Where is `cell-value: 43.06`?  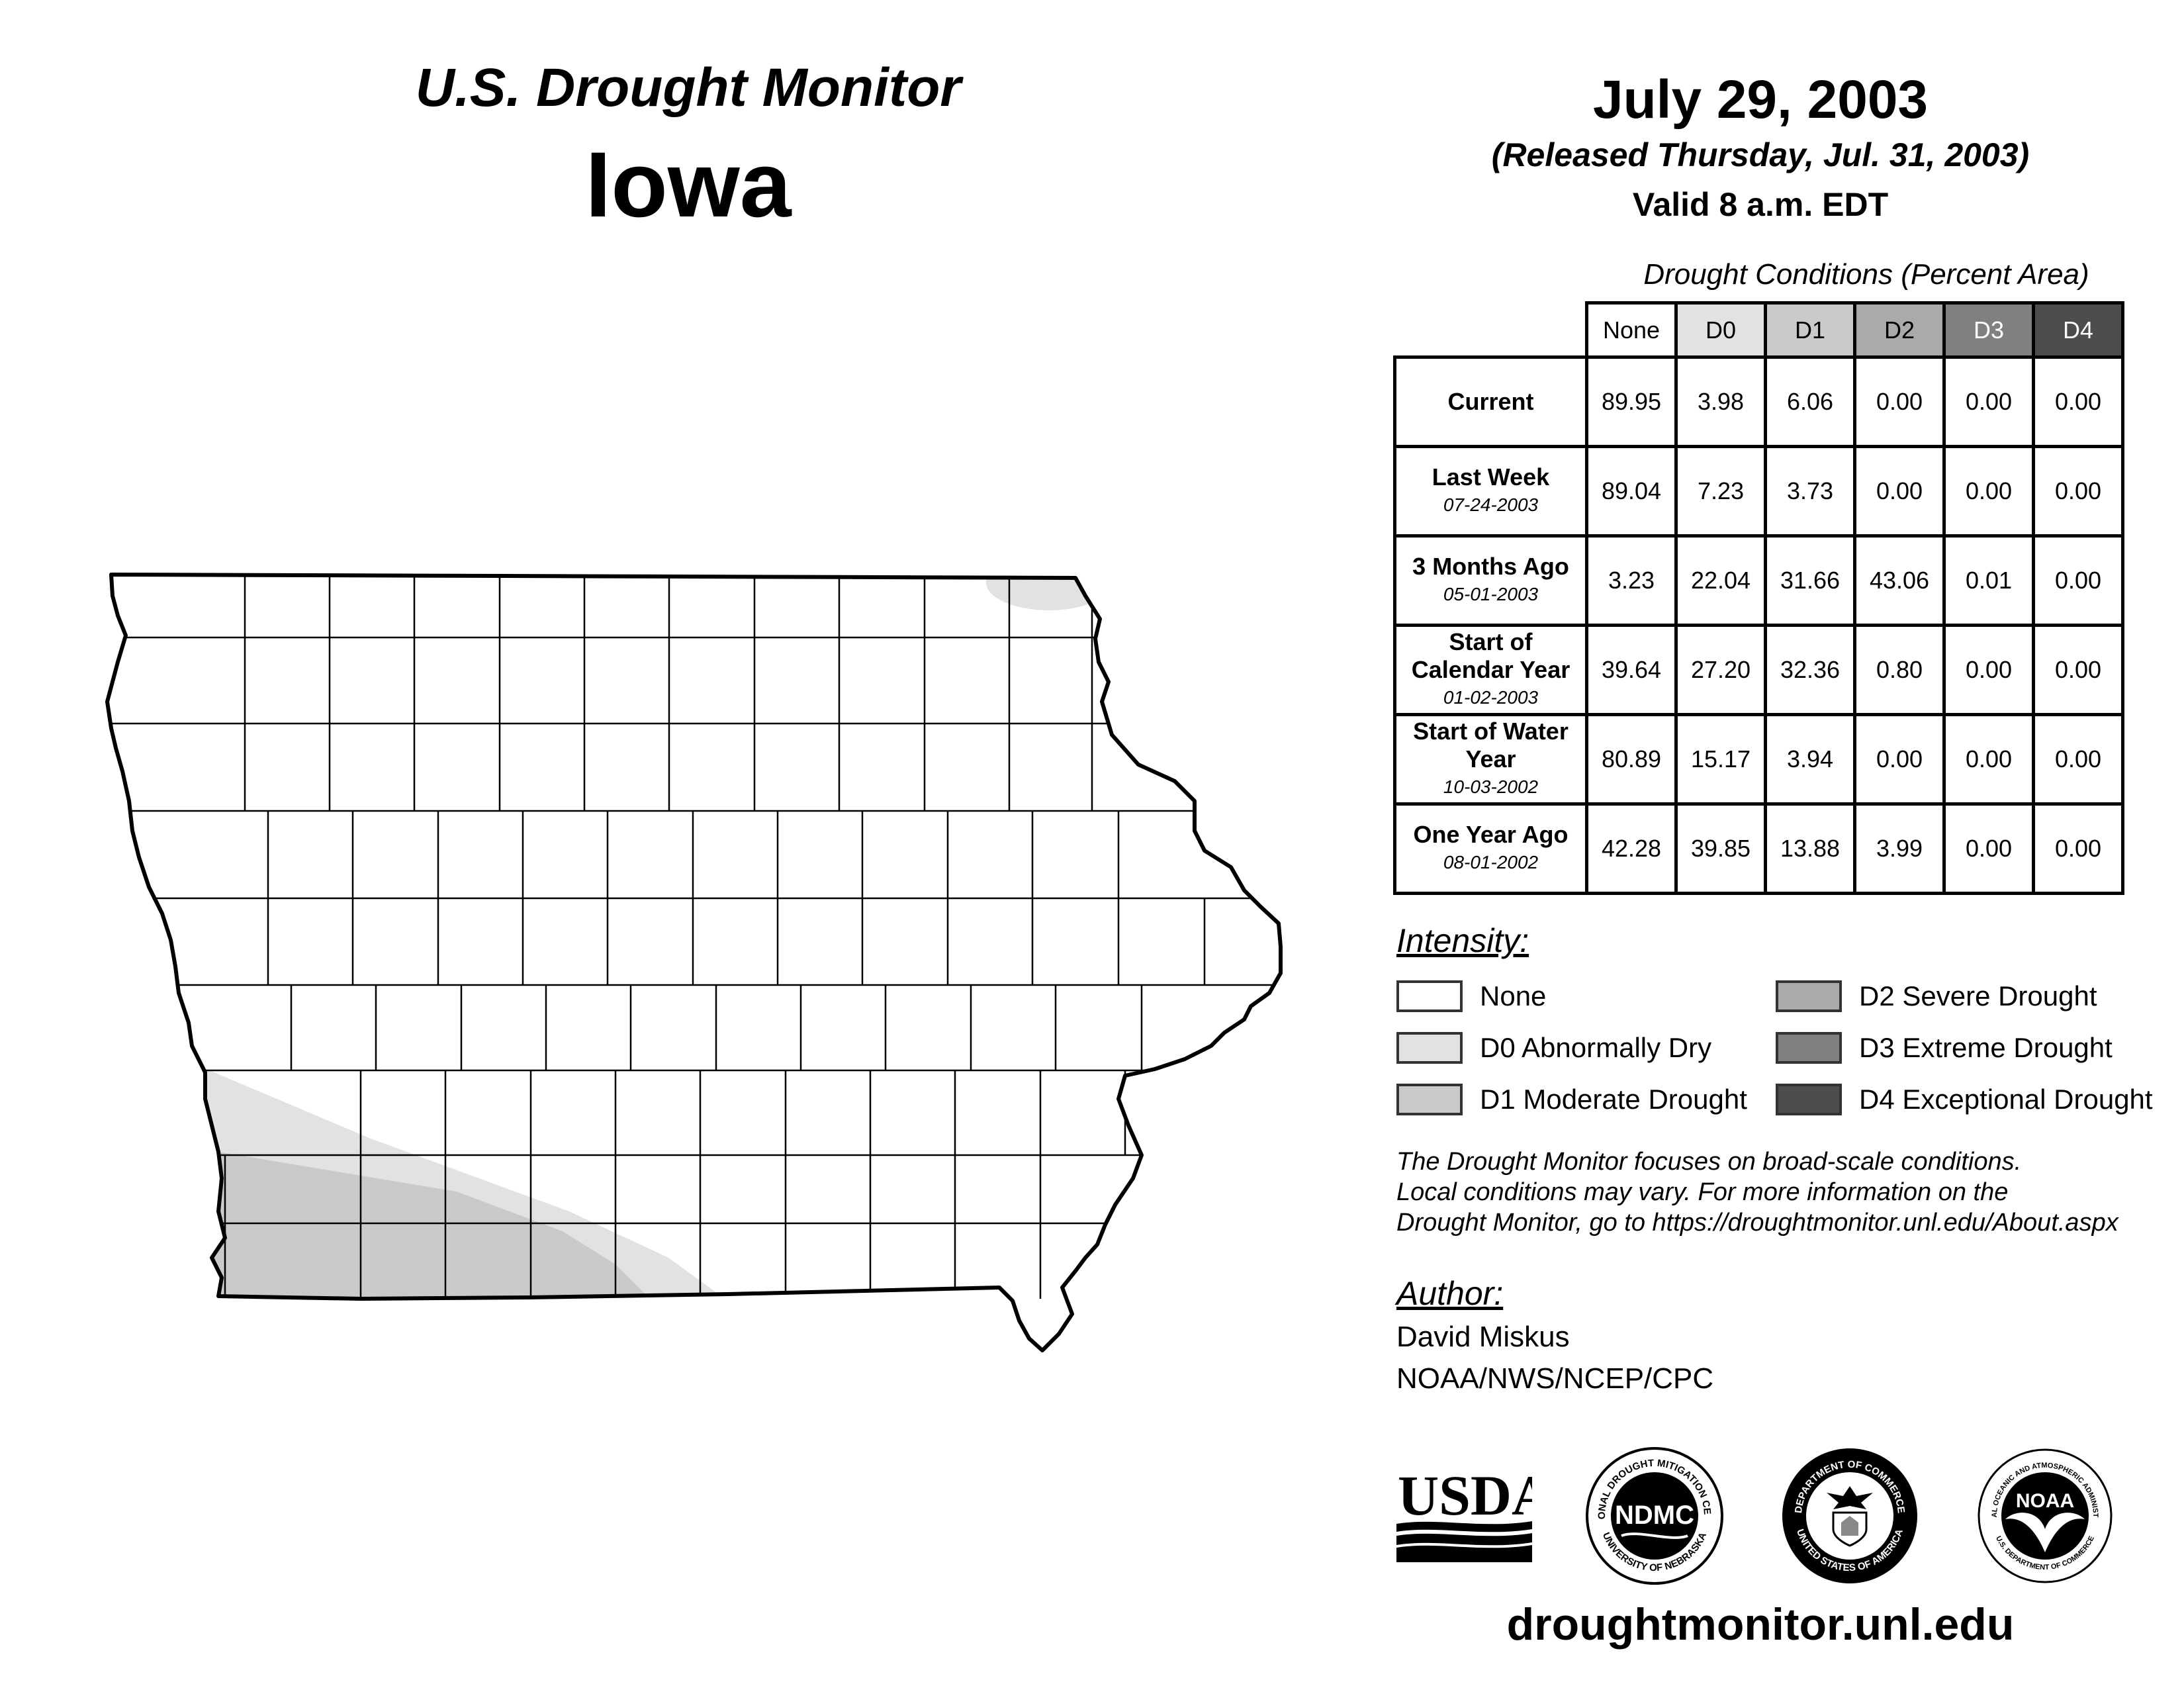
cell-value: 43.06 is located at coordinates (1900, 580).